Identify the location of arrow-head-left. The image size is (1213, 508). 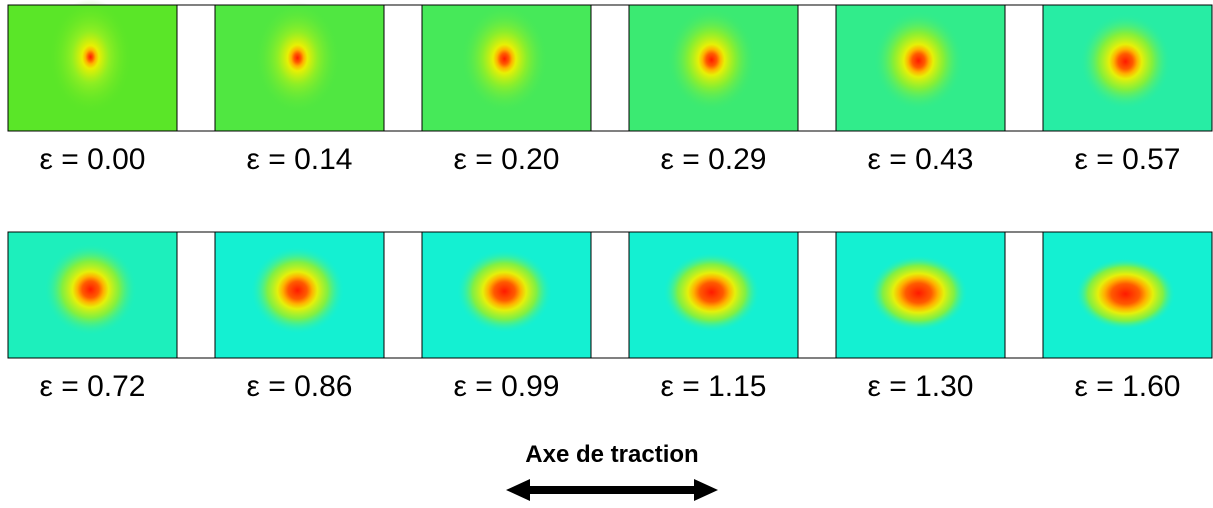
(518, 490).